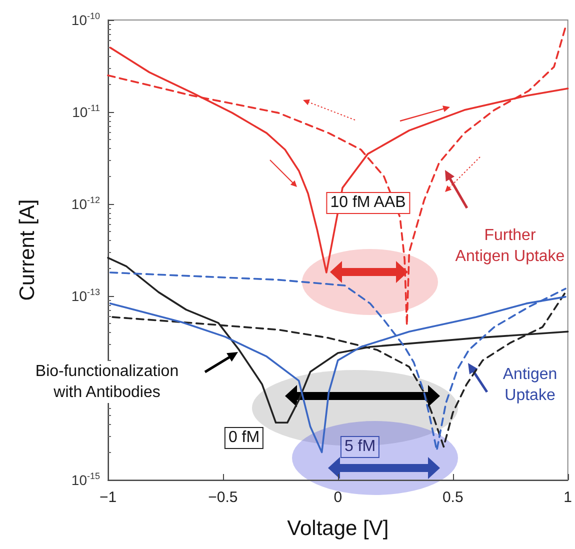  Describe the element at coordinates (568, 497) in the screenshot. I see `x-tick-label: 1` at that location.